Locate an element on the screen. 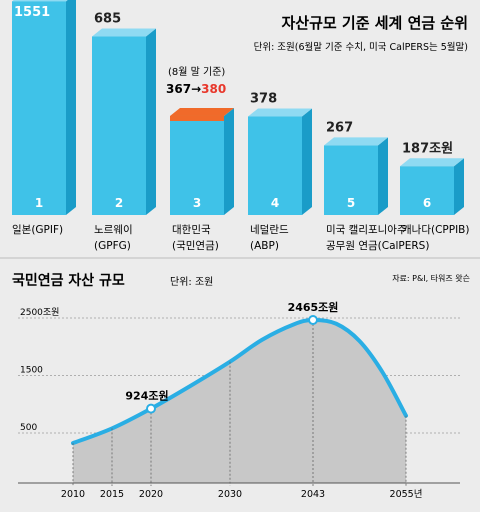  bar: 5 267 is located at coordinates (356, 167).